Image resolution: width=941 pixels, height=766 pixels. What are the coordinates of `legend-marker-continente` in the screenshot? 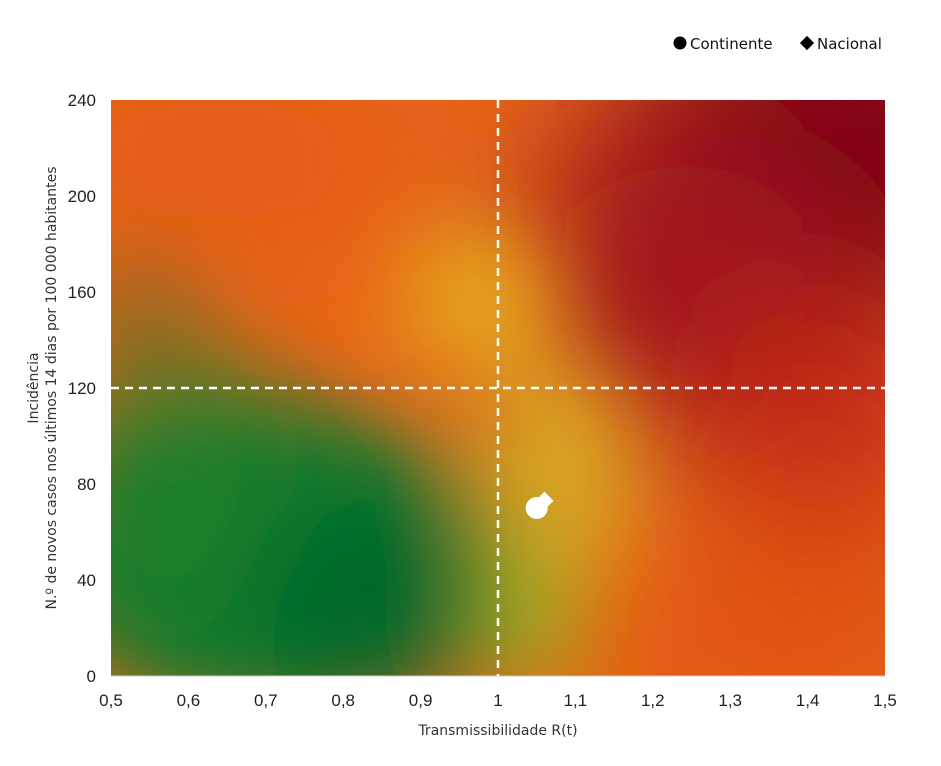 It's located at (680, 43).